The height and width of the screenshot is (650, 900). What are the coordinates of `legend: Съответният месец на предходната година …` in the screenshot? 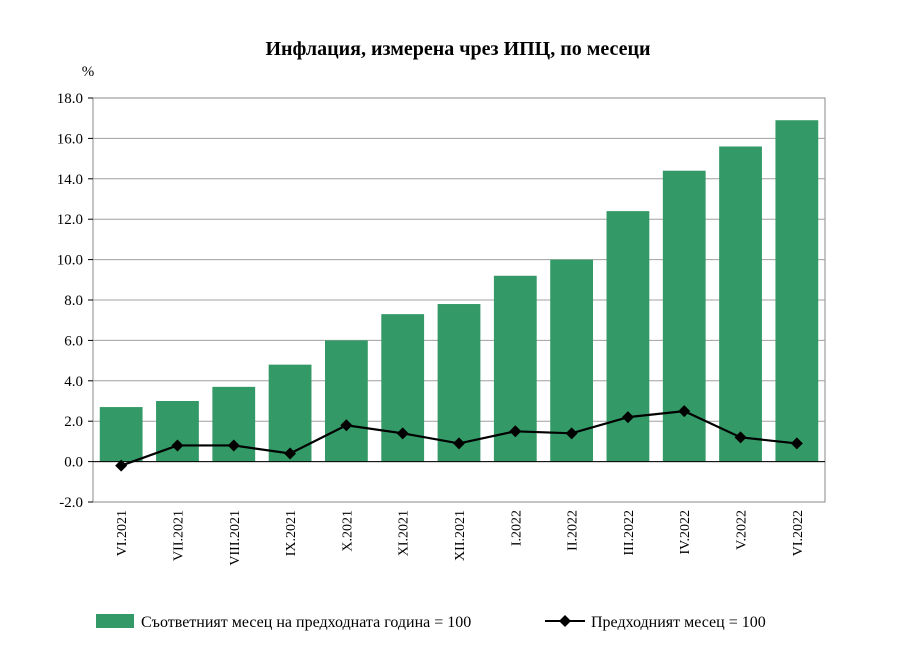 It's located at (431, 622).